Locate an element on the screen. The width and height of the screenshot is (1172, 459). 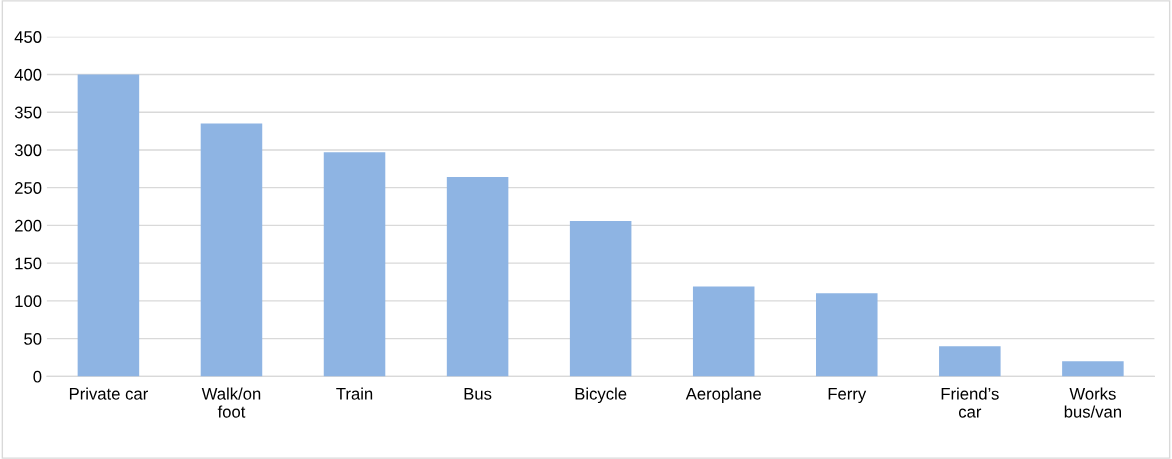
y-tick-label: 300 is located at coordinates (28, 150).